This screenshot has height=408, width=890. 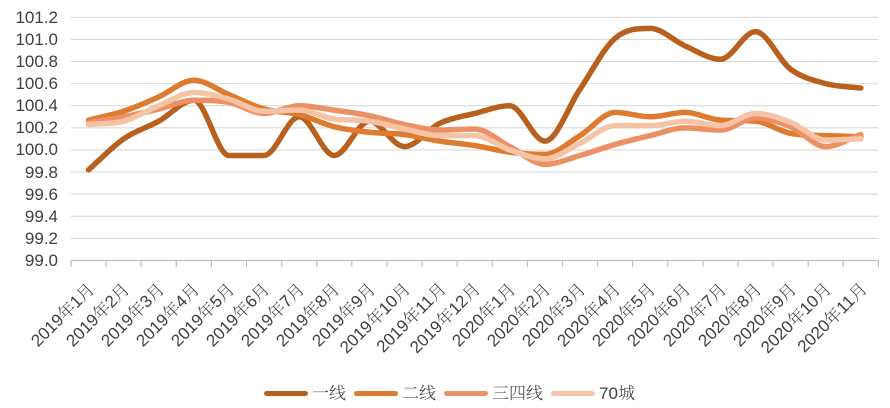 I want to click on x-axis-label: 2019 10, so click(x=374, y=318).